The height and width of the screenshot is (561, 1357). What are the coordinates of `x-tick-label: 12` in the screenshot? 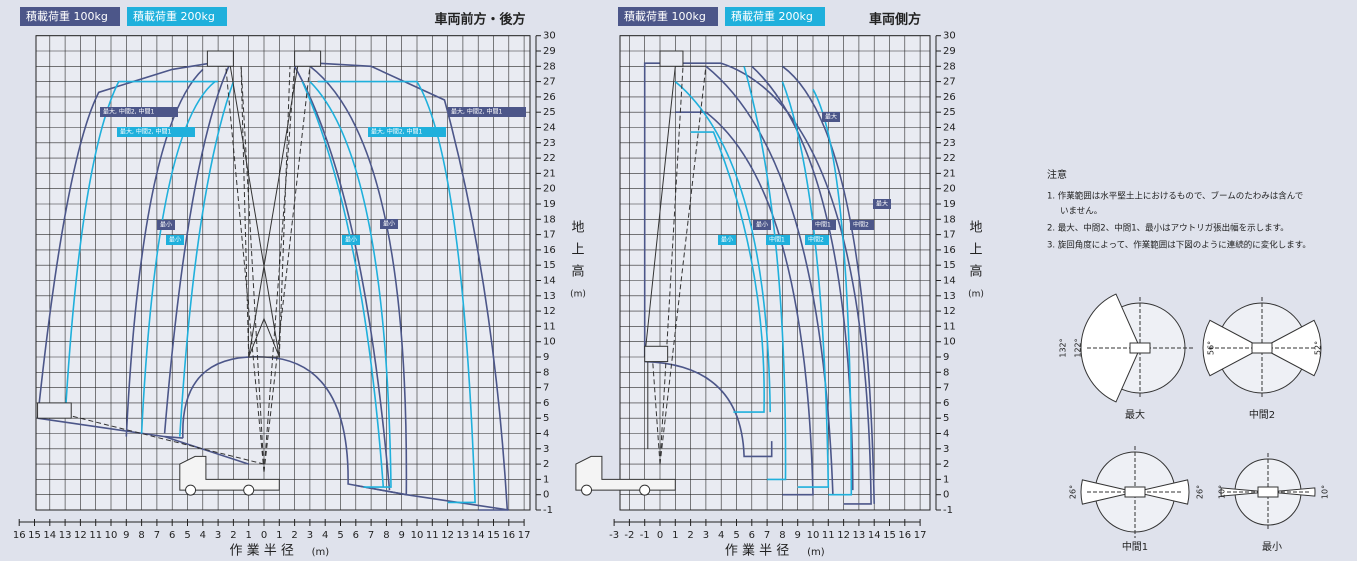 It's located at (843, 535).